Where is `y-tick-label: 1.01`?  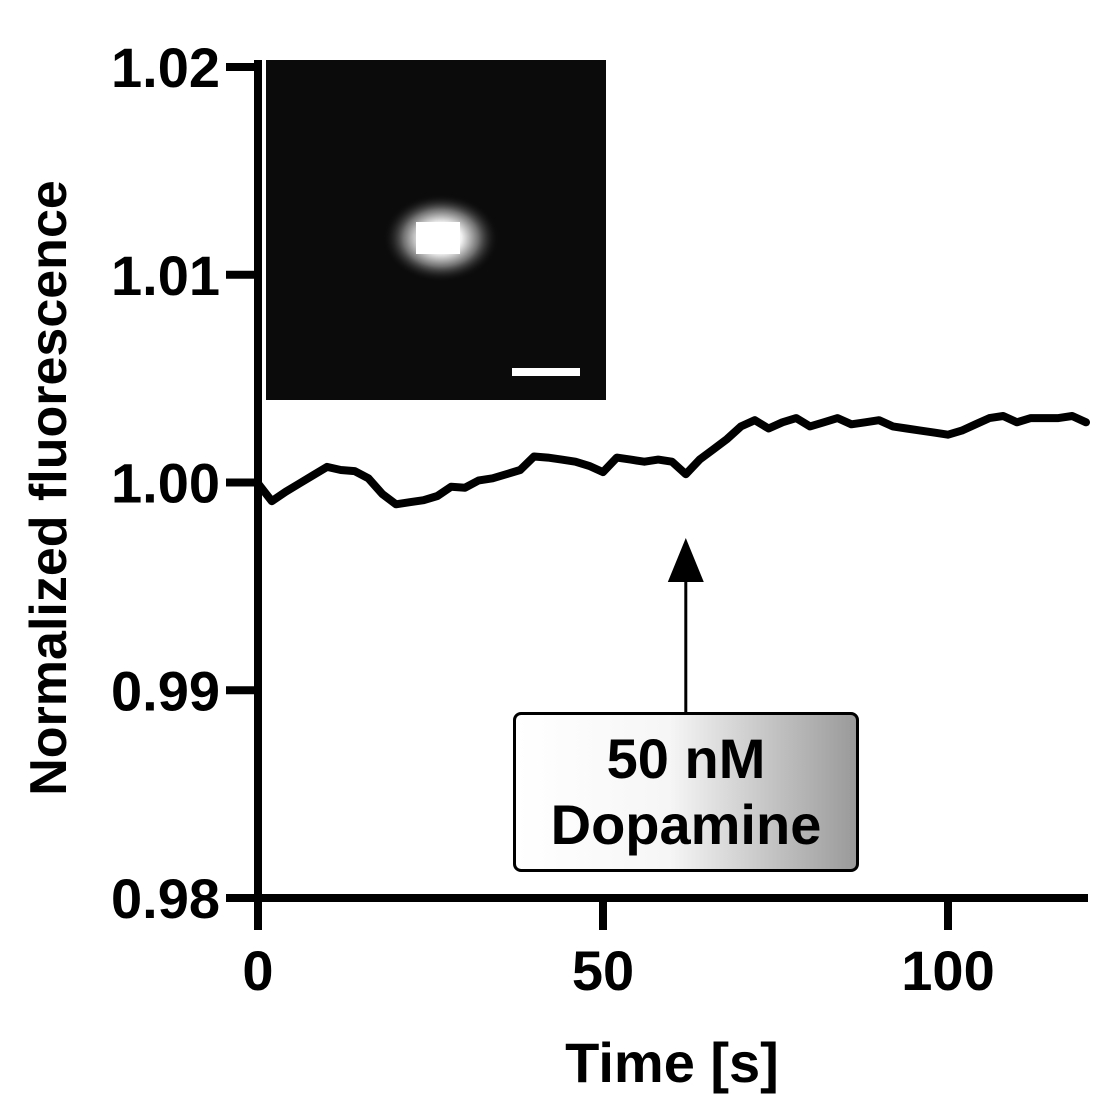 y-tick-label: 1.01 is located at coordinates (165, 275).